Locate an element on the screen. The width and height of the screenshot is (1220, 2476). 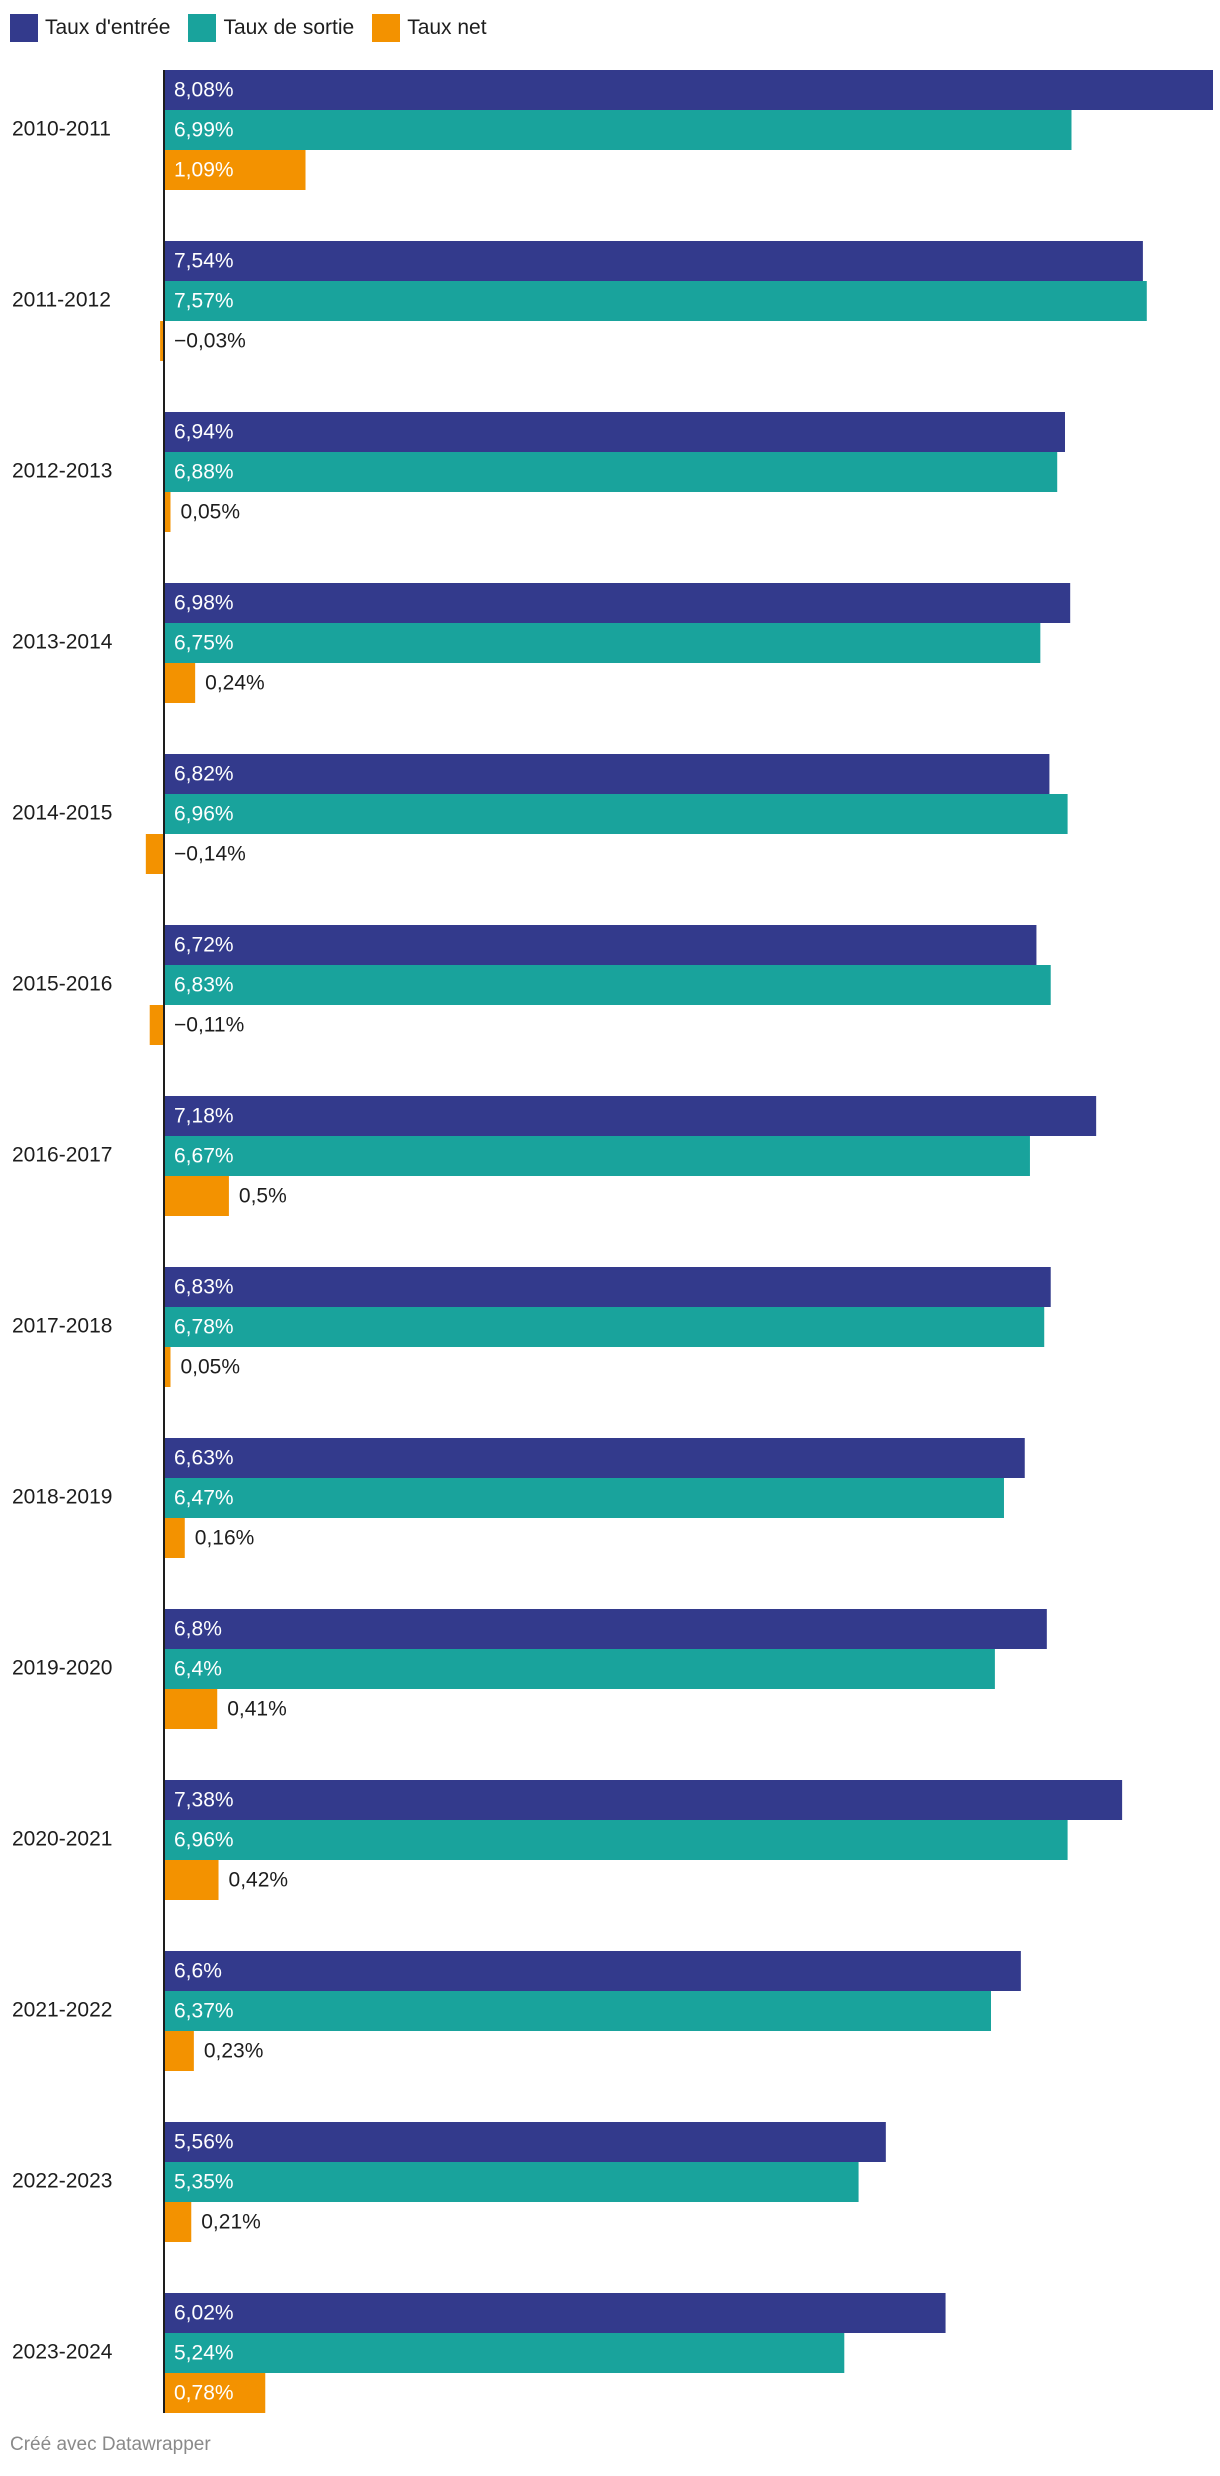
data-label: 6,94% is located at coordinates (204, 432).